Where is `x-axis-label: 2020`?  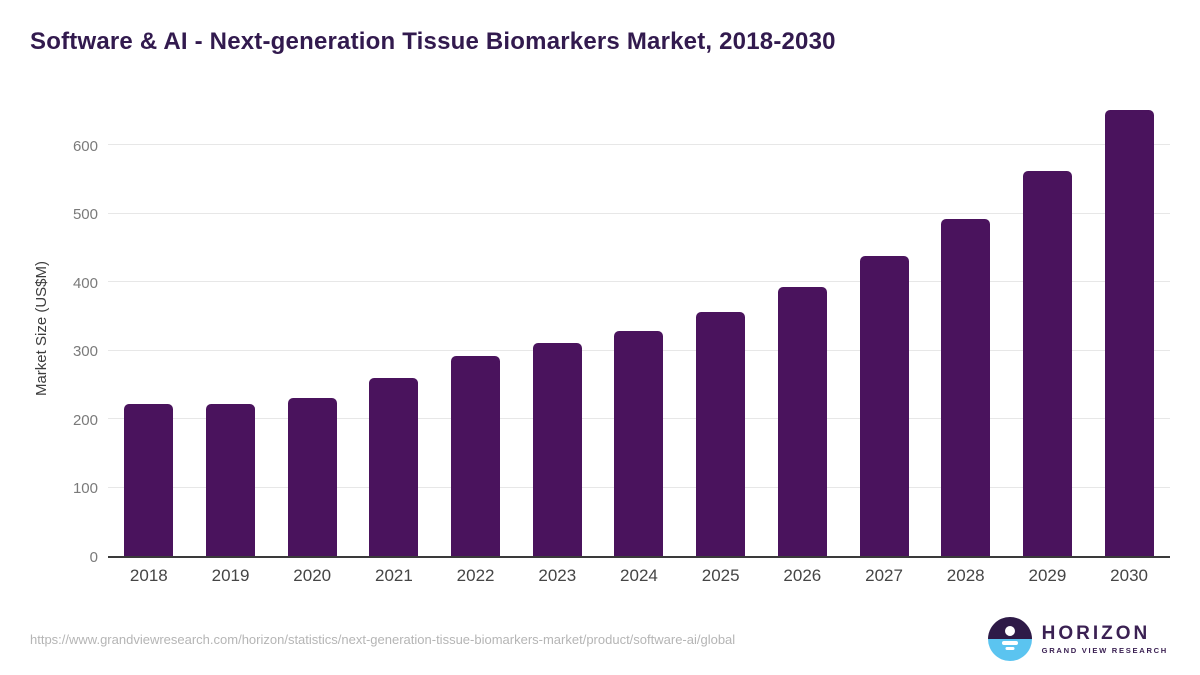 x-axis-label: 2020 is located at coordinates (312, 575).